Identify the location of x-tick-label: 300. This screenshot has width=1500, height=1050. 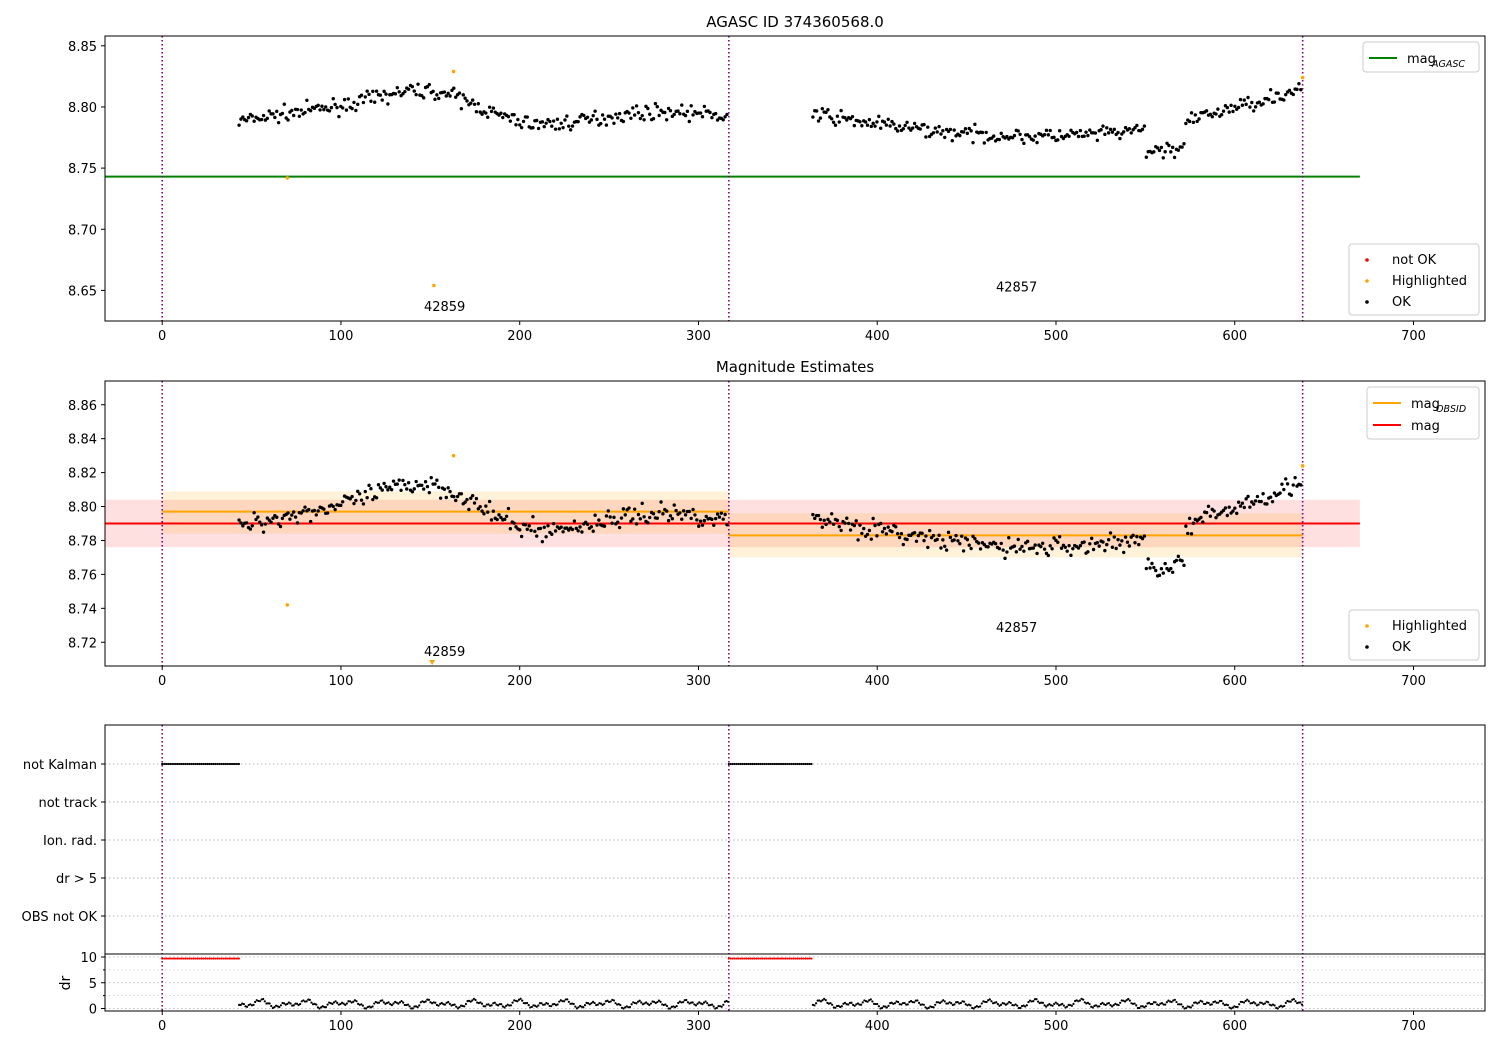
(698, 336).